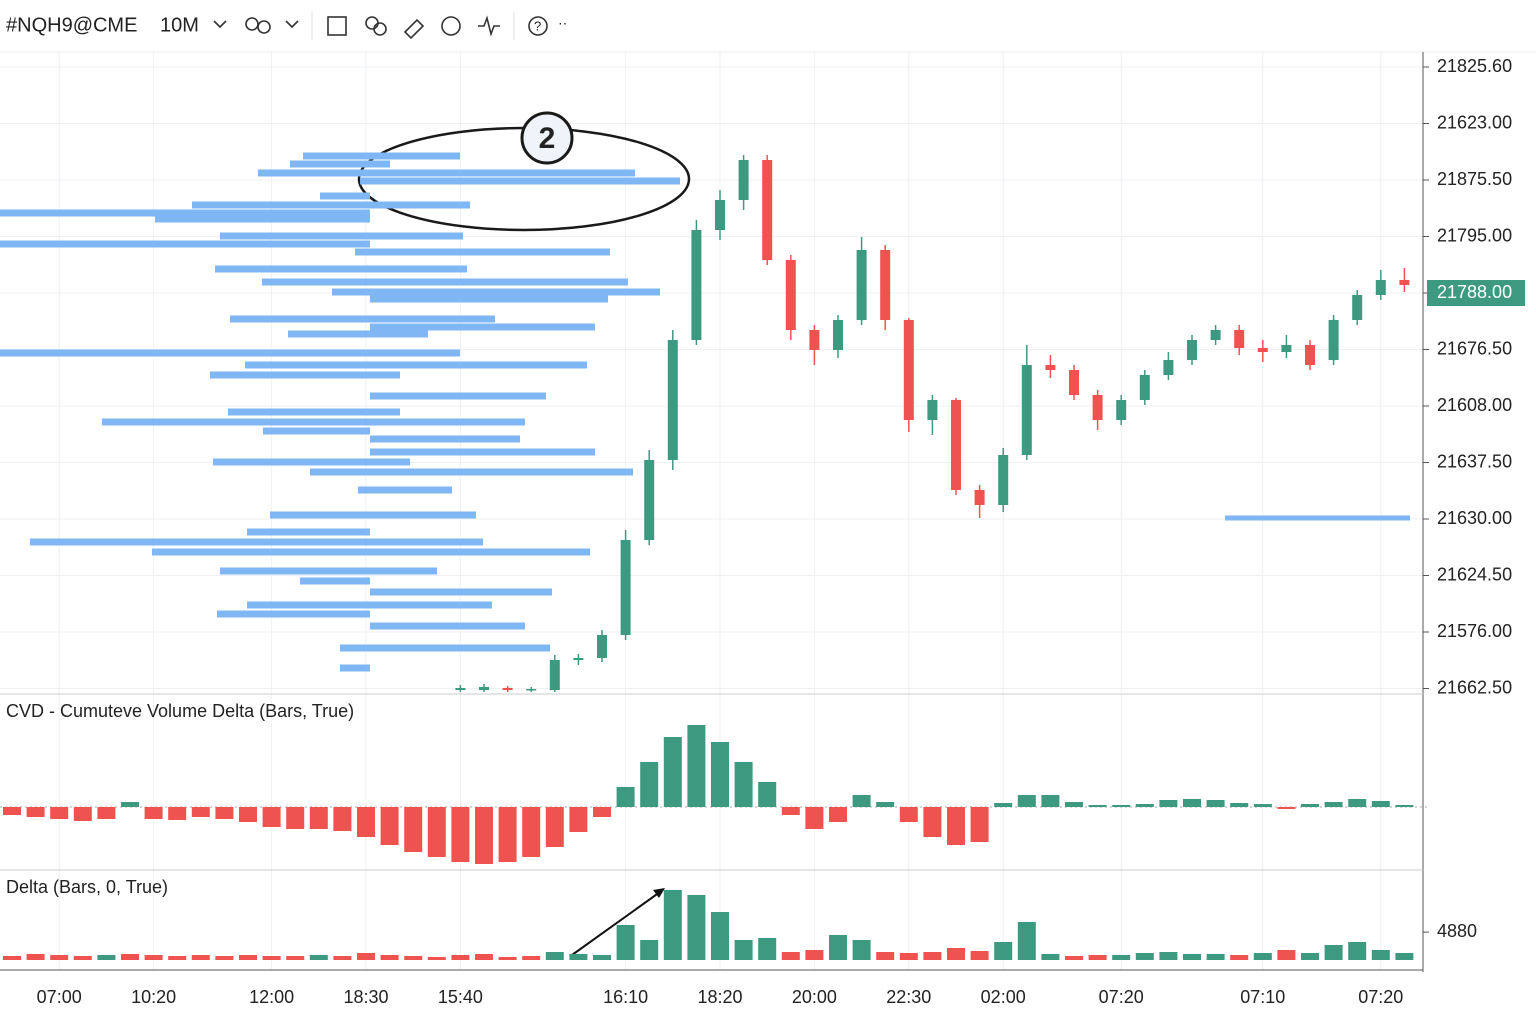  I want to click on help-mark: ?, so click(537, 25).